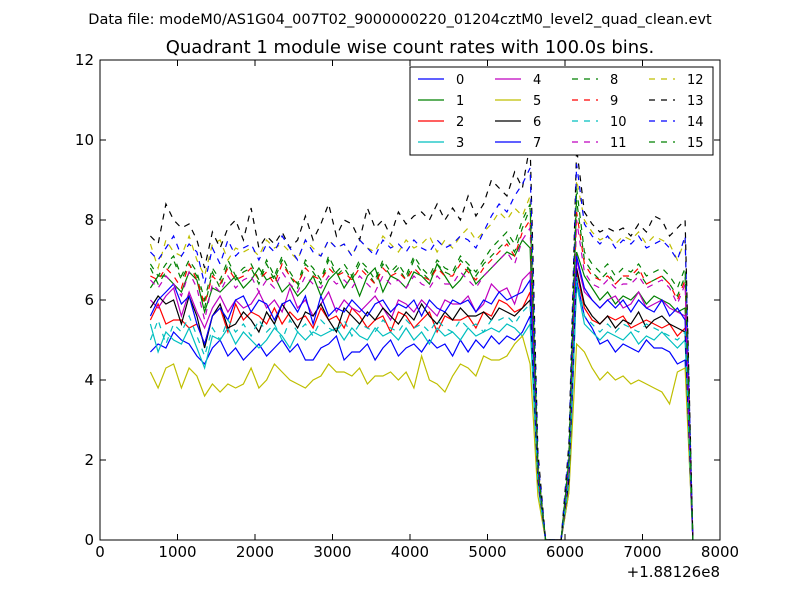  Describe the element at coordinates (177, 552) in the screenshot. I see `x-tick-label: 1000` at that location.